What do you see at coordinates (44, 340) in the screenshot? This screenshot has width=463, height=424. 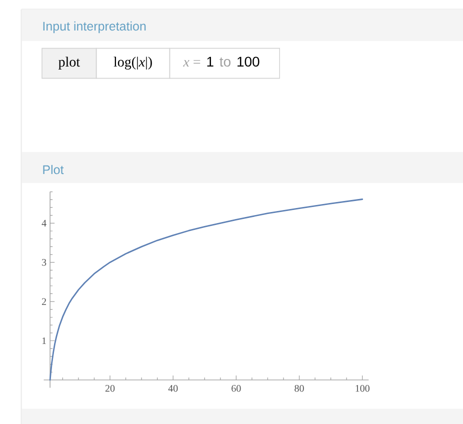 I see `y-tick-label: 1` at bounding box center [44, 340].